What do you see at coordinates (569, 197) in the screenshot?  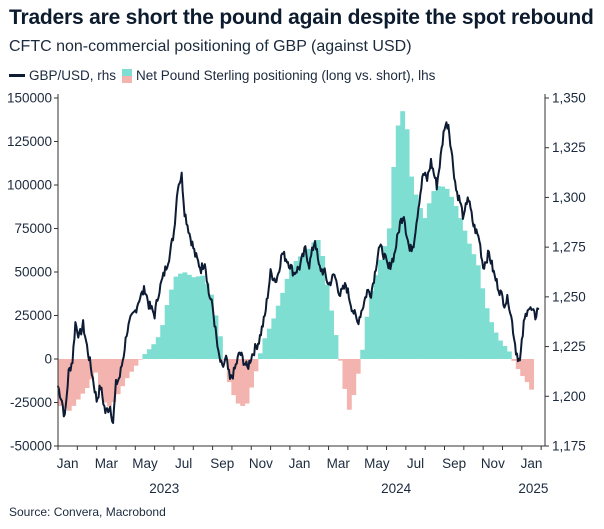 I see `right-tick-label: 1,300` at bounding box center [569, 197].